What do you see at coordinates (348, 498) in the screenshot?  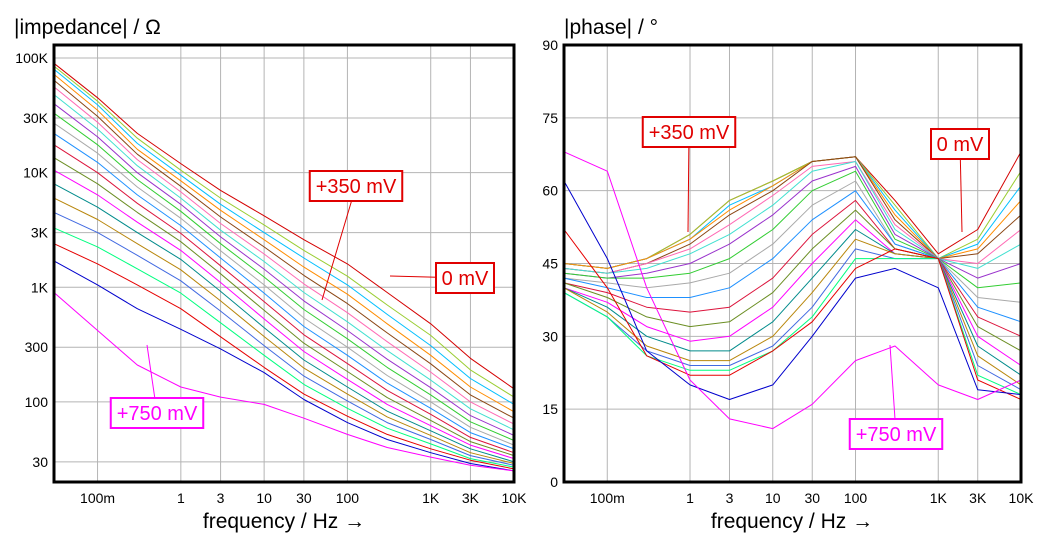 I see `impedance-x-tick-label: 100` at bounding box center [348, 498].